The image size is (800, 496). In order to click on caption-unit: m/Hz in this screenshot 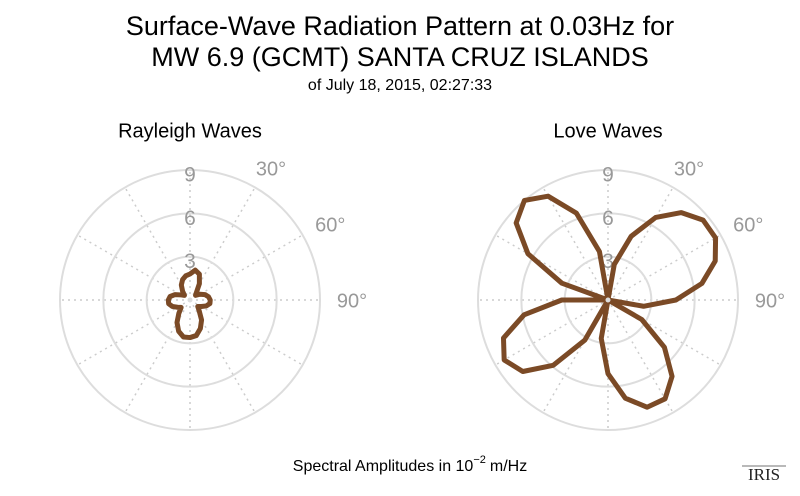, I will do `click(508, 466)`.